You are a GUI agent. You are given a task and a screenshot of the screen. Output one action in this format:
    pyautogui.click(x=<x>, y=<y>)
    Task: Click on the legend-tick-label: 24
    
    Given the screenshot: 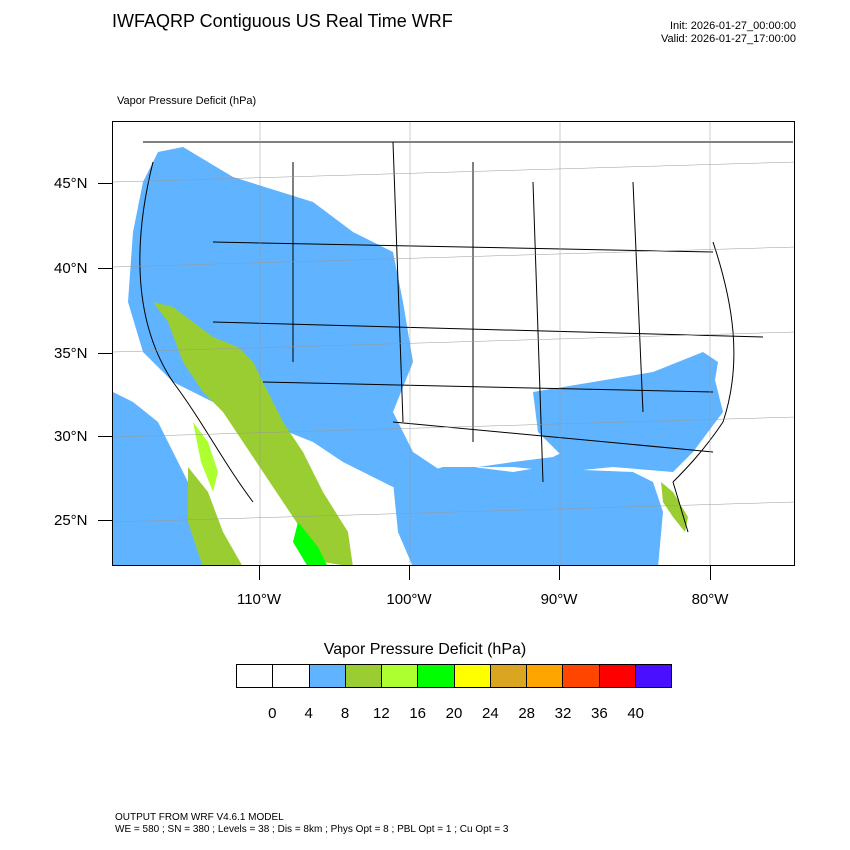 What is the action you would take?
    pyautogui.click(x=490, y=713)
    